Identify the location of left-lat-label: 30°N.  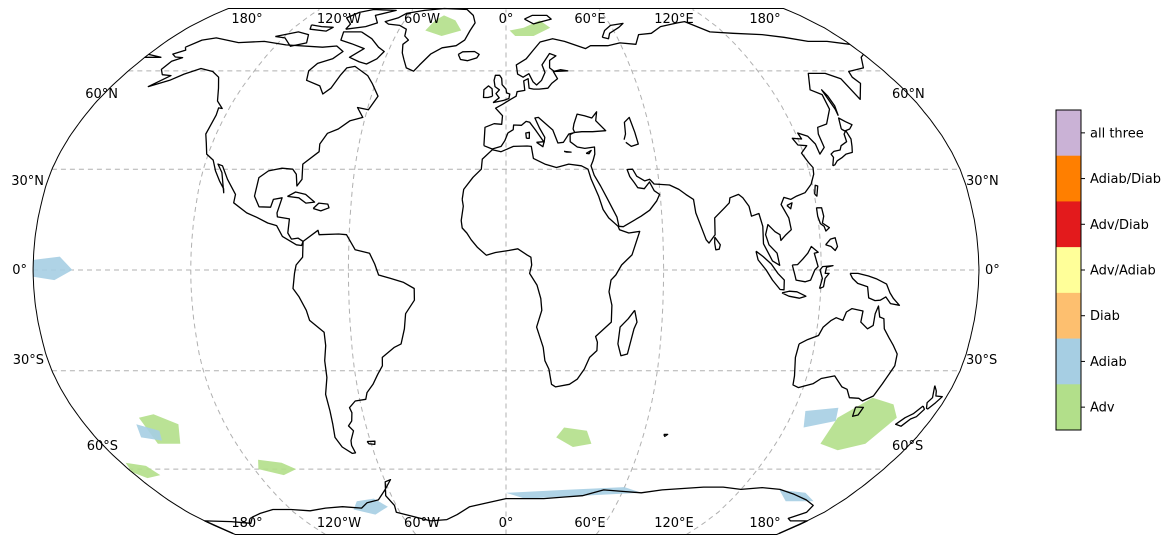
(27, 181).